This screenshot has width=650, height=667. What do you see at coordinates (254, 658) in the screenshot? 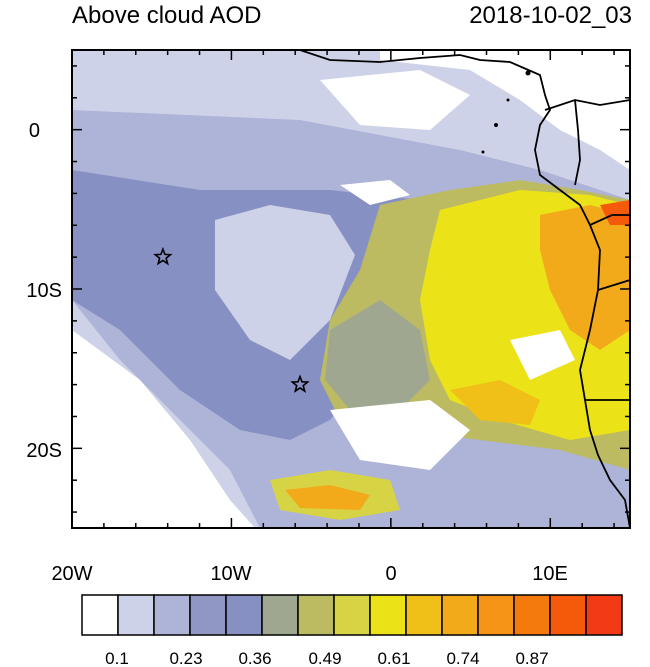
I see `colorbar-label-2: 0.36` at bounding box center [254, 658].